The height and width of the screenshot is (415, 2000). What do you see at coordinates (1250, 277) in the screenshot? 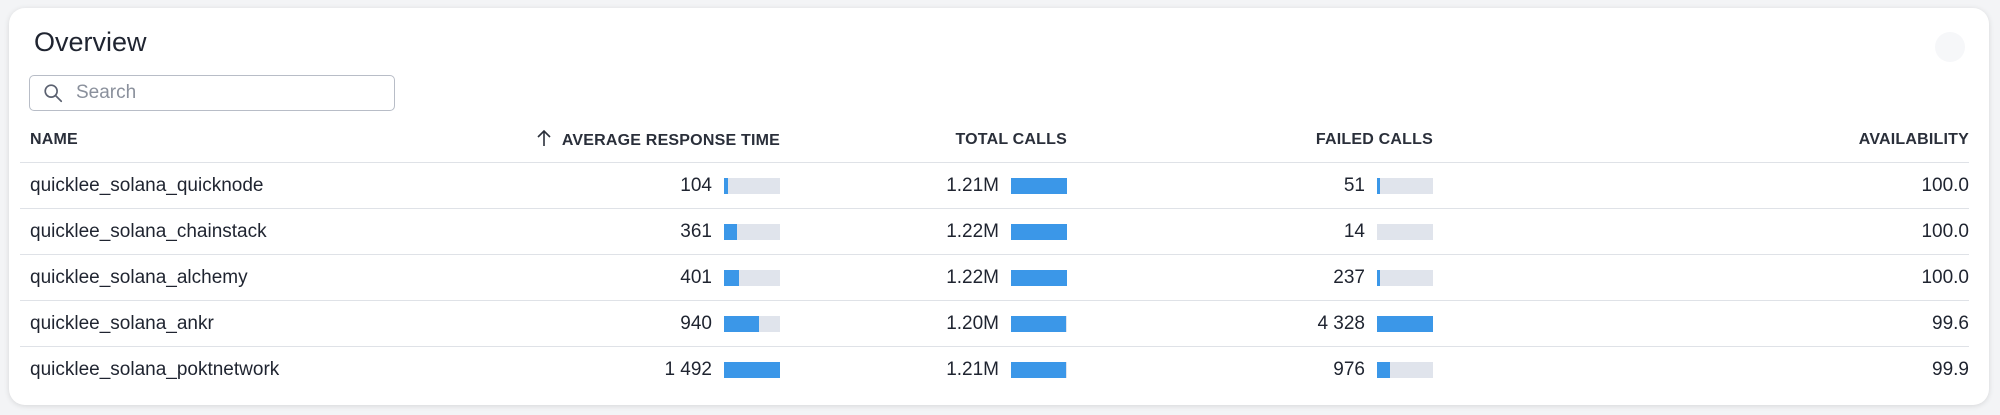
I see `cell-failed-calls: 237` at bounding box center [1250, 277].